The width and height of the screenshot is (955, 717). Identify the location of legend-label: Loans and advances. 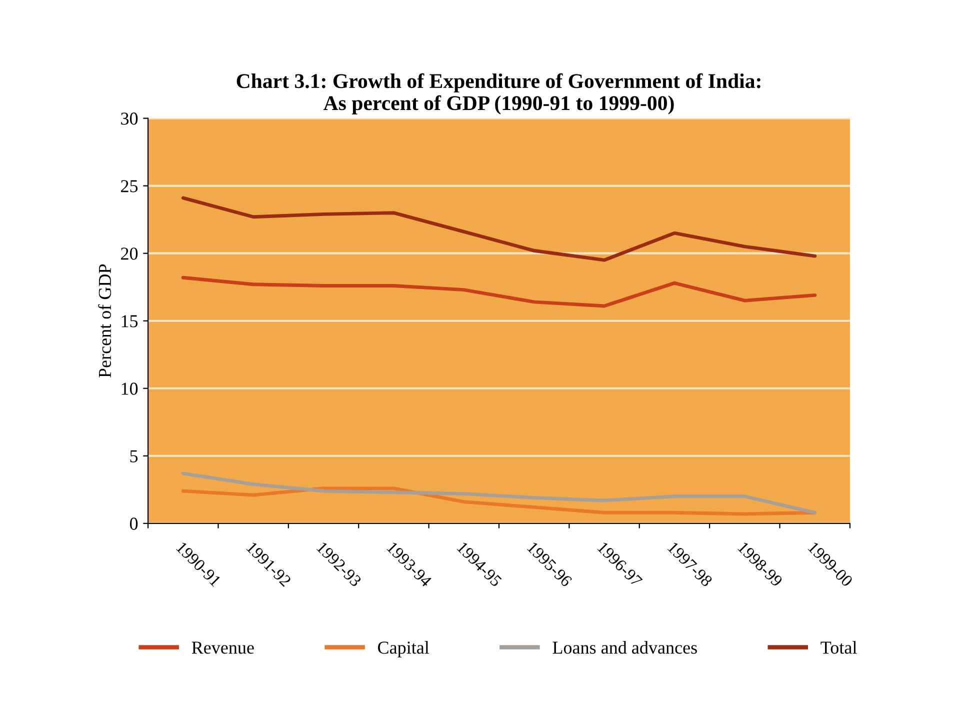
(624, 647).